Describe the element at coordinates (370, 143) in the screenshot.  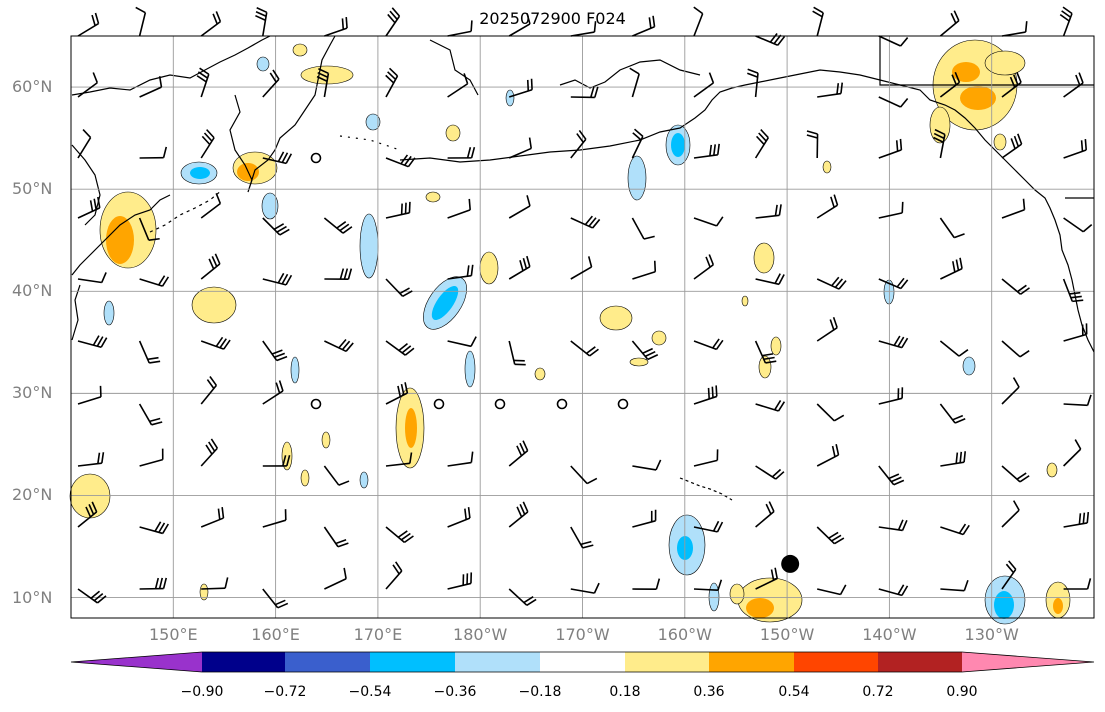
I see `aleutian-islands` at that location.